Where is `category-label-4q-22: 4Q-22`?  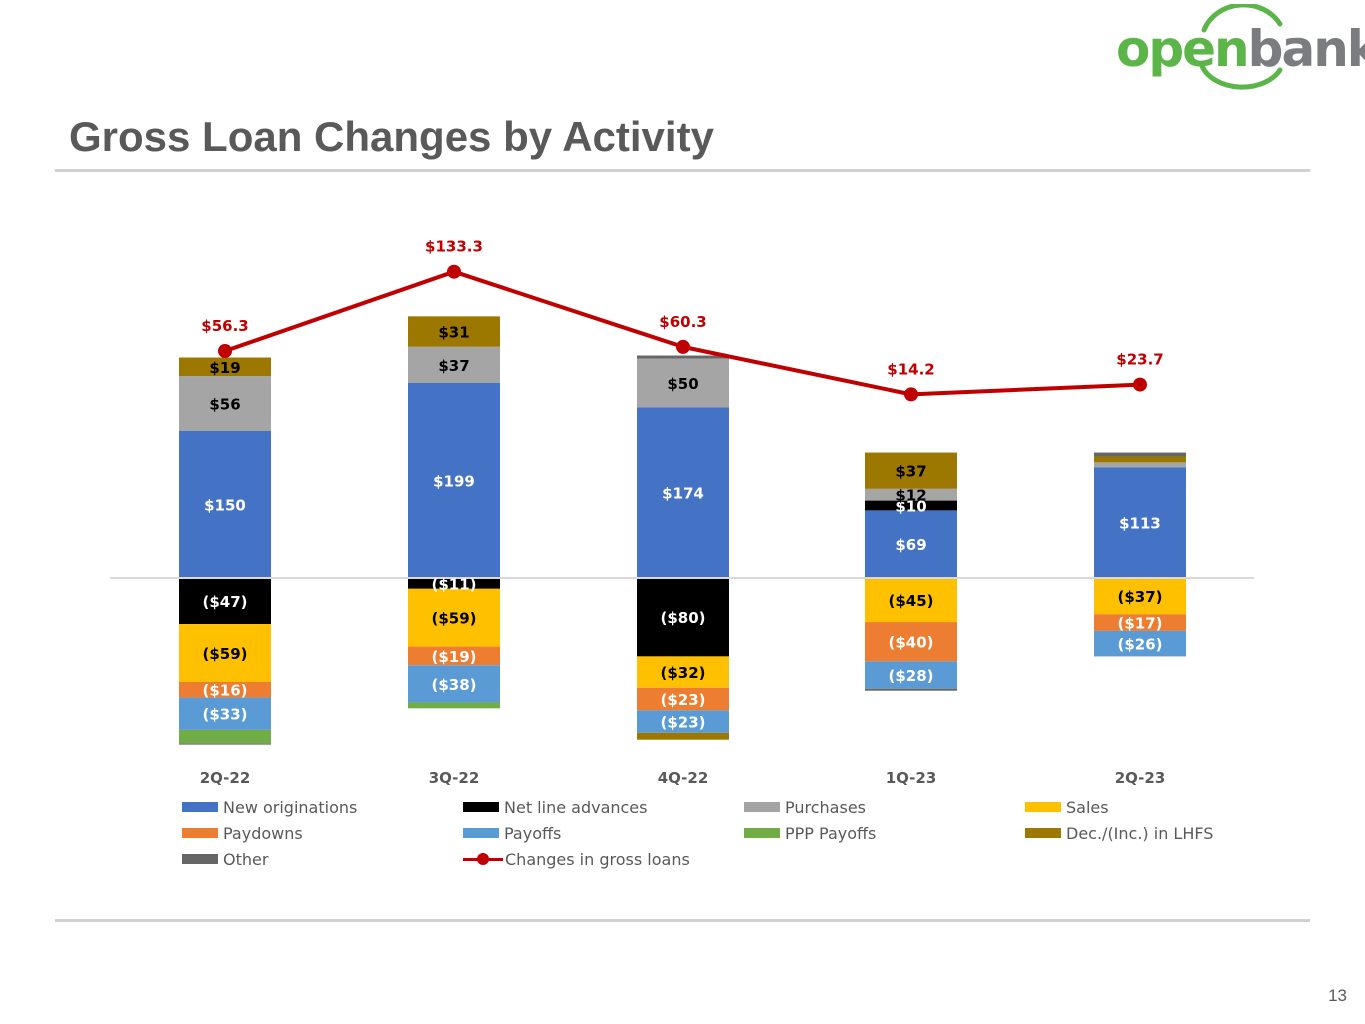 category-label-4q-22: 4Q-22 is located at coordinates (683, 778).